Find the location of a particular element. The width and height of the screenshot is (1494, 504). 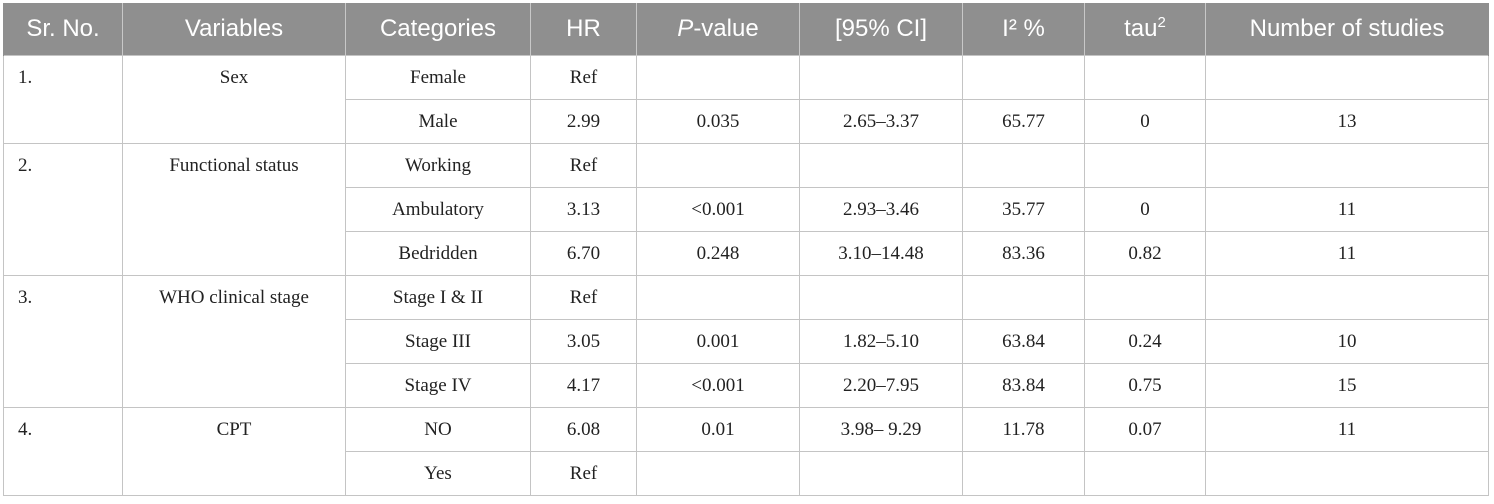

ci-cell: 2.93–3.46 is located at coordinates (881, 209).